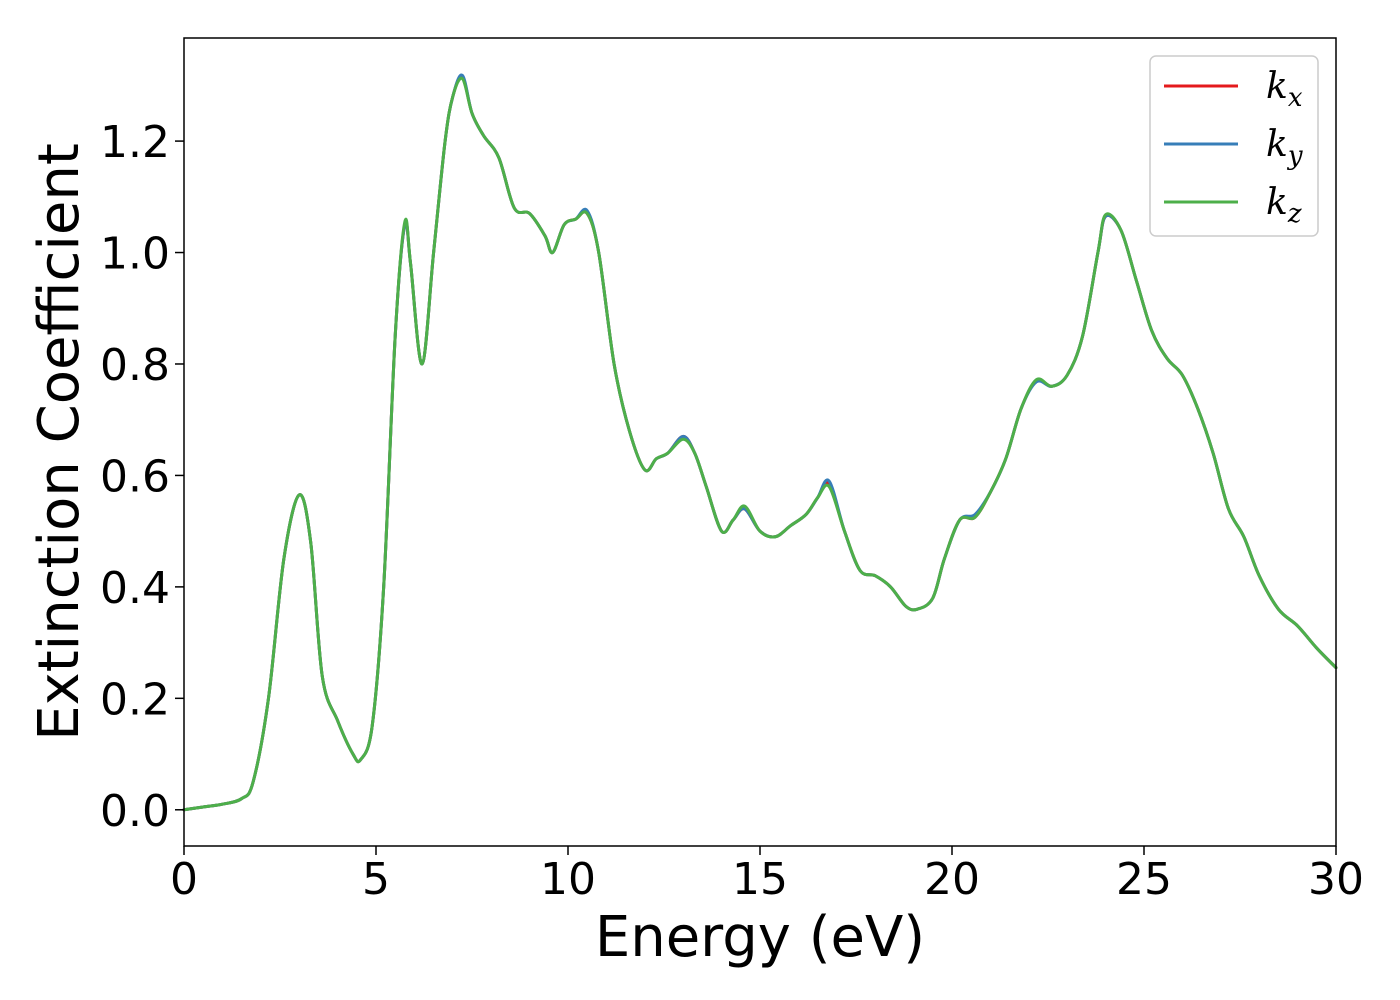  What do you see at coordinates (135, 588) in the screenshot?
I see `y-tick-label: 0.4` at bounding box center [135, 588].